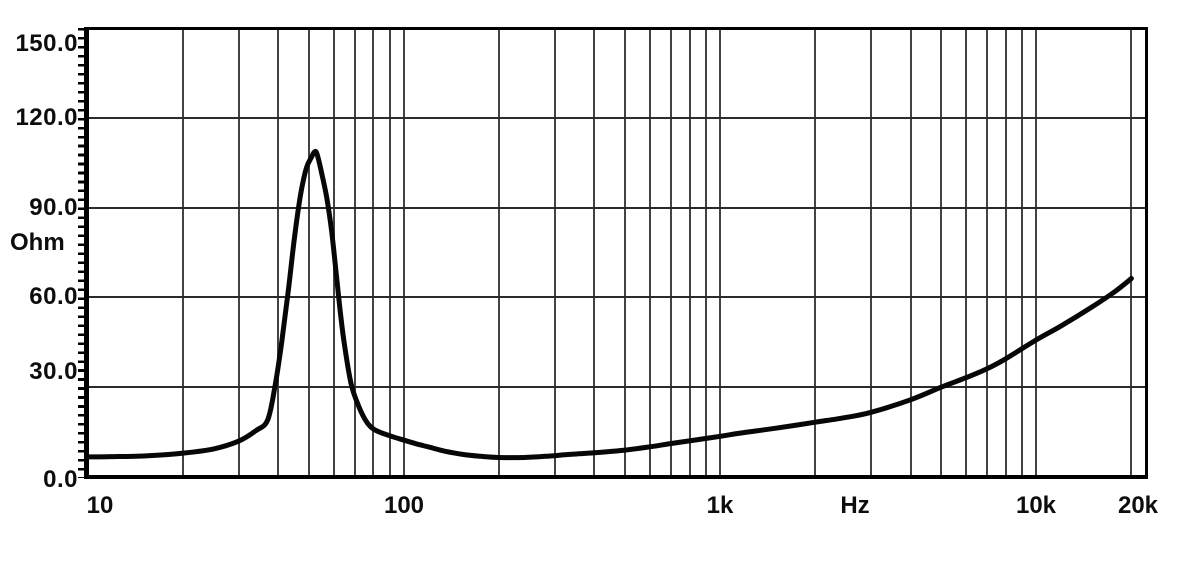 The height and width of the screenshot is (570, 1200). Describe the element at coordinates (100, 505) in the screenshot. I see `x-tick-label: 10` at that location.